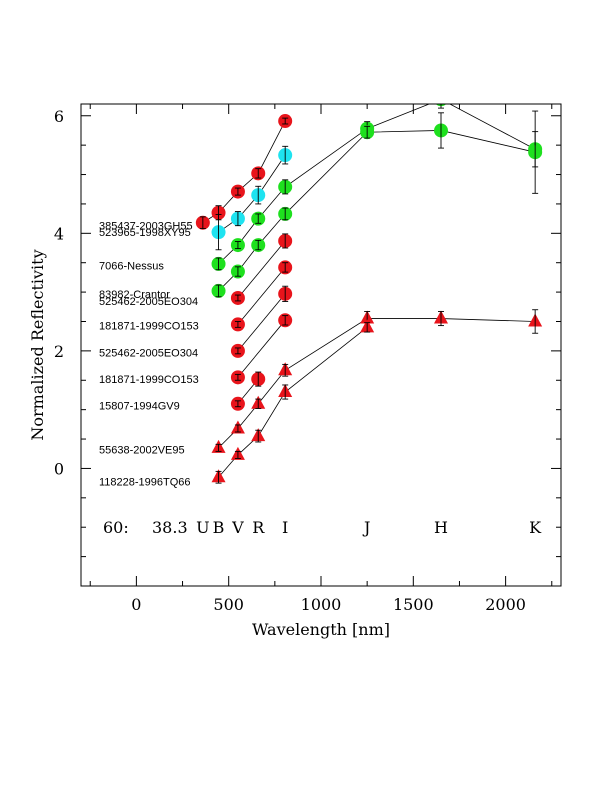  I want to click on band-label: H, so click(441, 527).